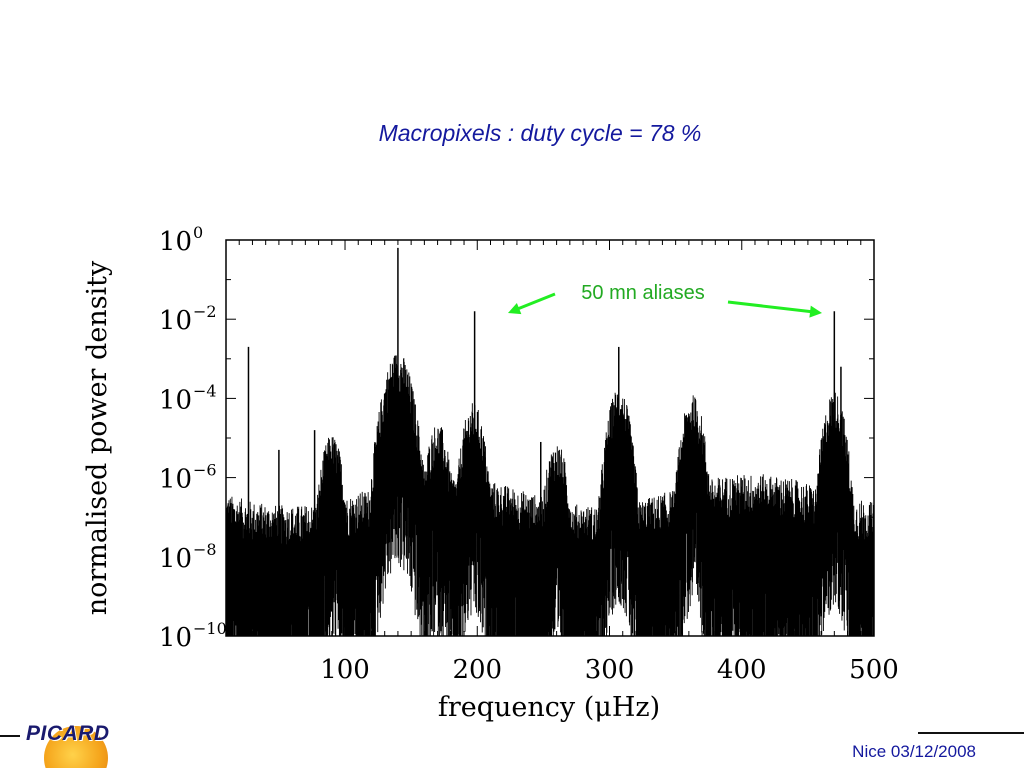  I want to click on y-tick-exponent: −4, so click(205, 390).